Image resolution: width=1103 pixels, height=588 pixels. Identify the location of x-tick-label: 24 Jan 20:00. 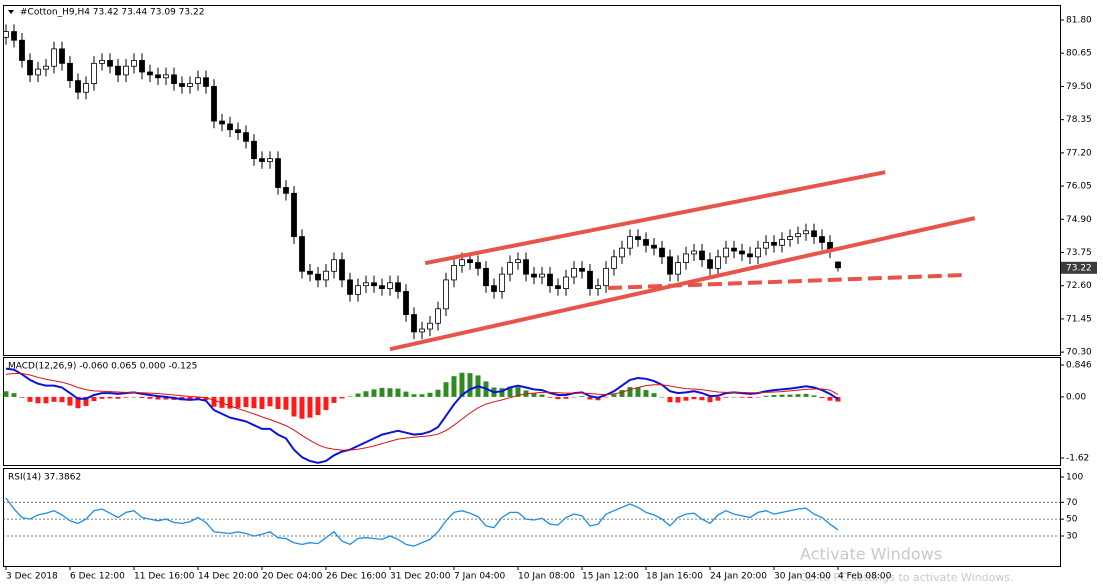
(738, 577).